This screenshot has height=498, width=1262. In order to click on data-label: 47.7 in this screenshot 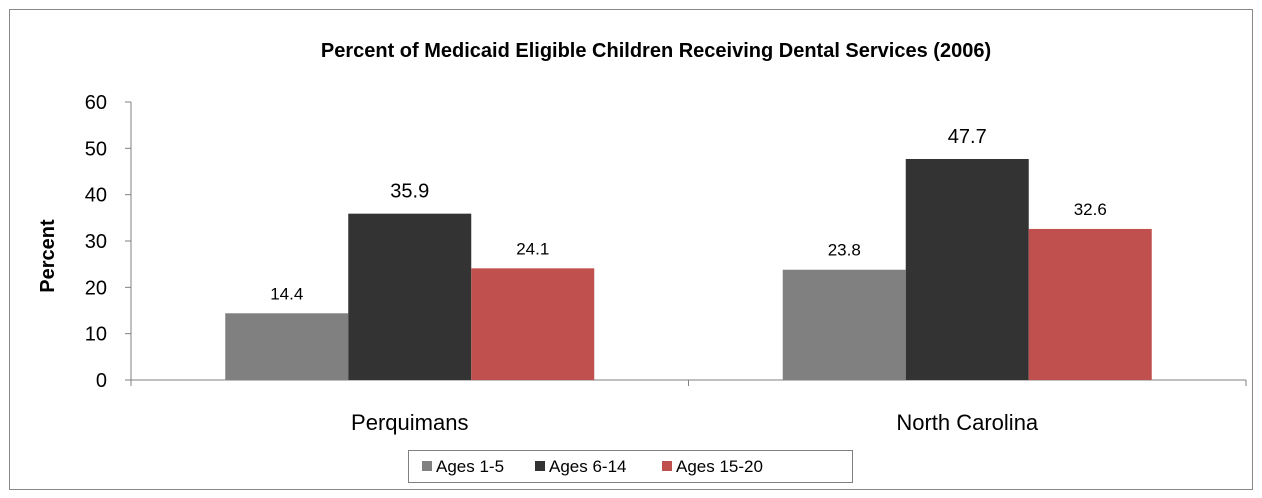, I will do `click(967, 137)`.